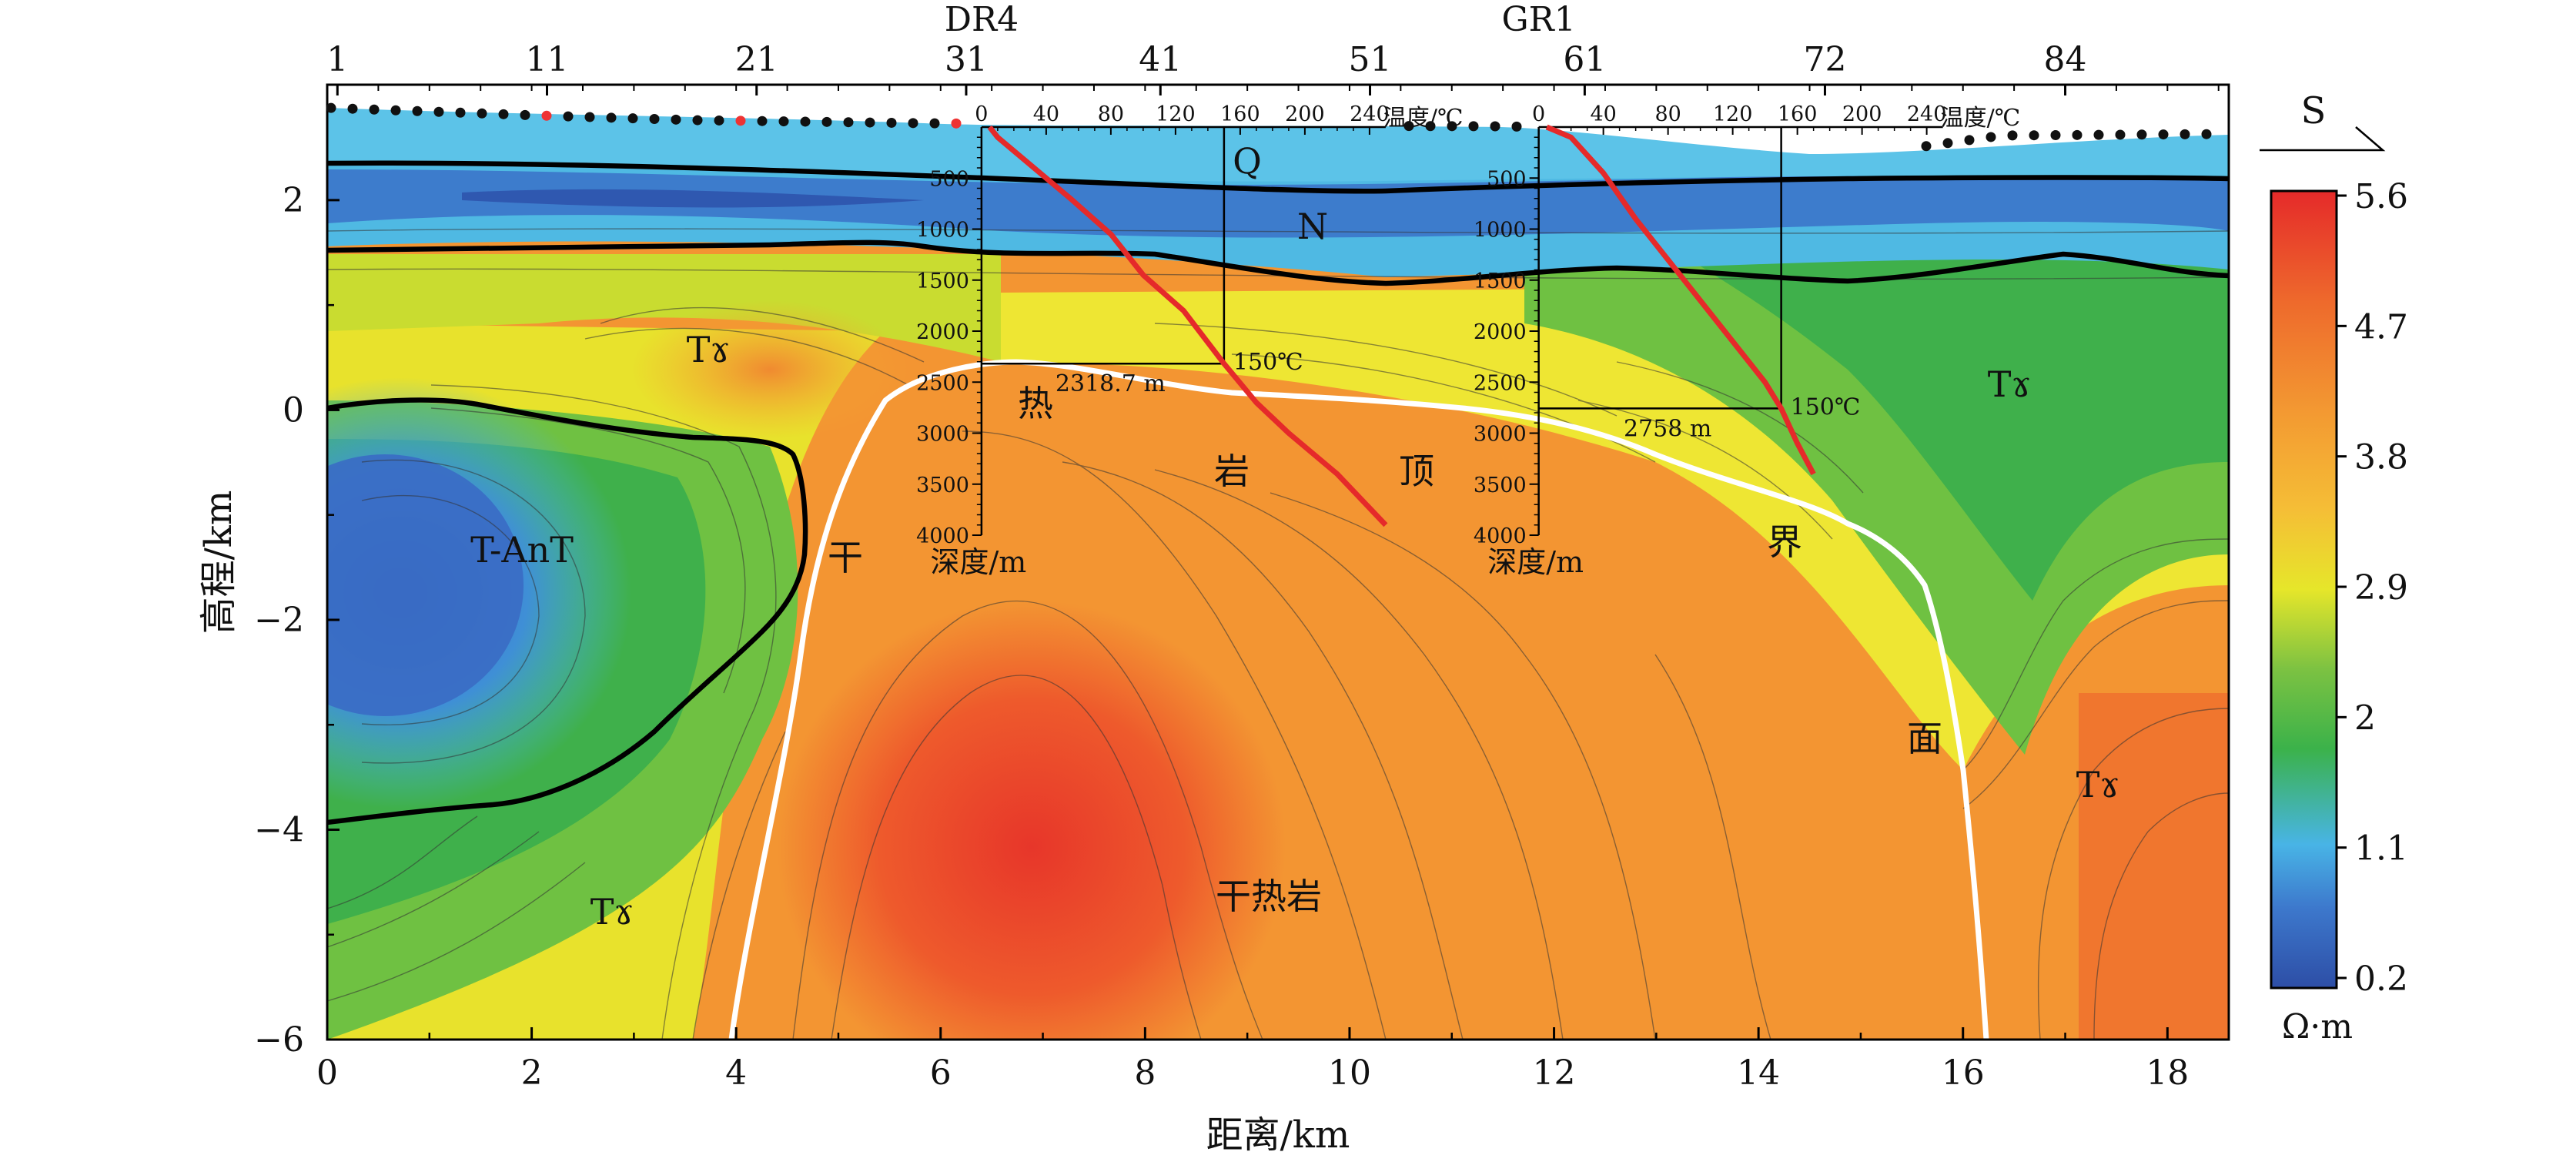 This screenshot has width=2576, height=1162. What do you see at coordinates (982, 19) in the screenshot?
I see `well-name: DR4` at bounding box center [982, 19].